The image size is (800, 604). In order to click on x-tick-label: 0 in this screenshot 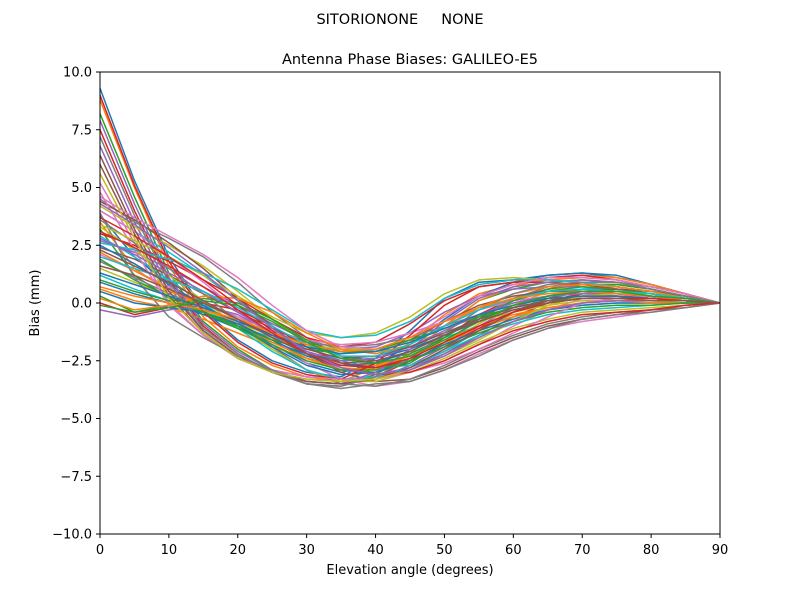, I will do `click(100, 550)`.